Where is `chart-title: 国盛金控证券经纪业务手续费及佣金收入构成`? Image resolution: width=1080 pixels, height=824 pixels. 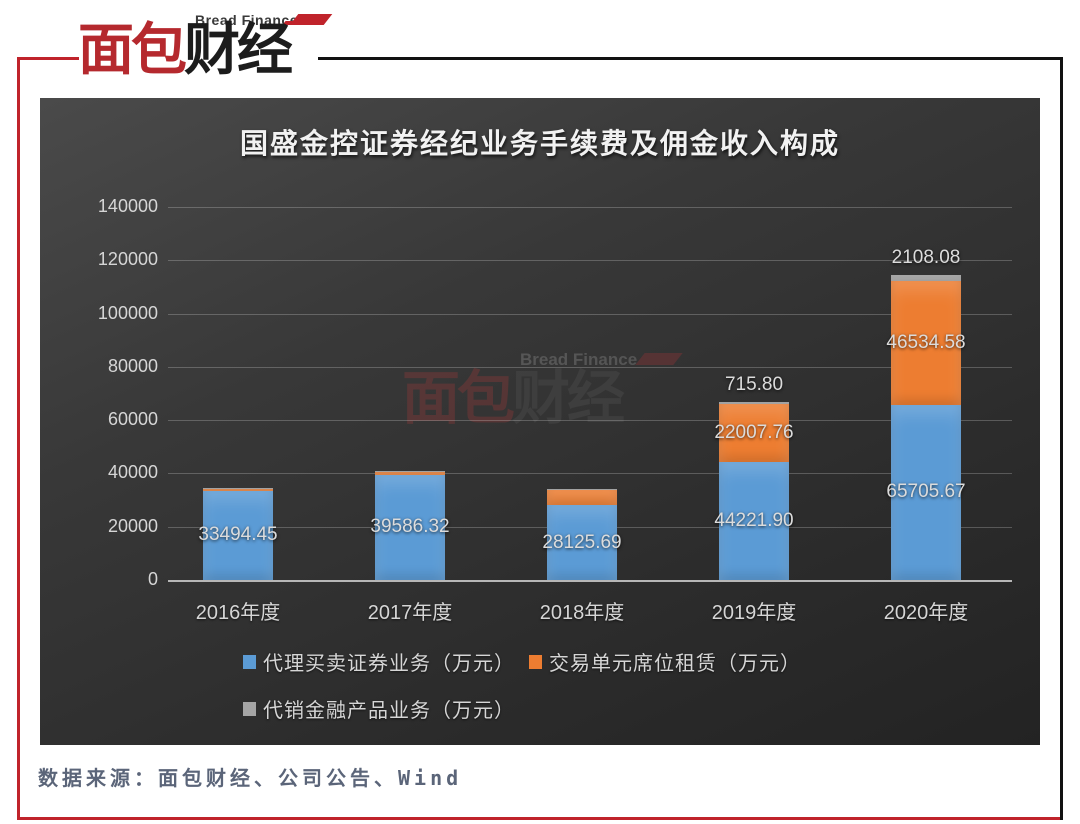
chart-title: 国盛金控证券经纪业务手续费及佣金收入构成 is located at coordinates (539, 143).